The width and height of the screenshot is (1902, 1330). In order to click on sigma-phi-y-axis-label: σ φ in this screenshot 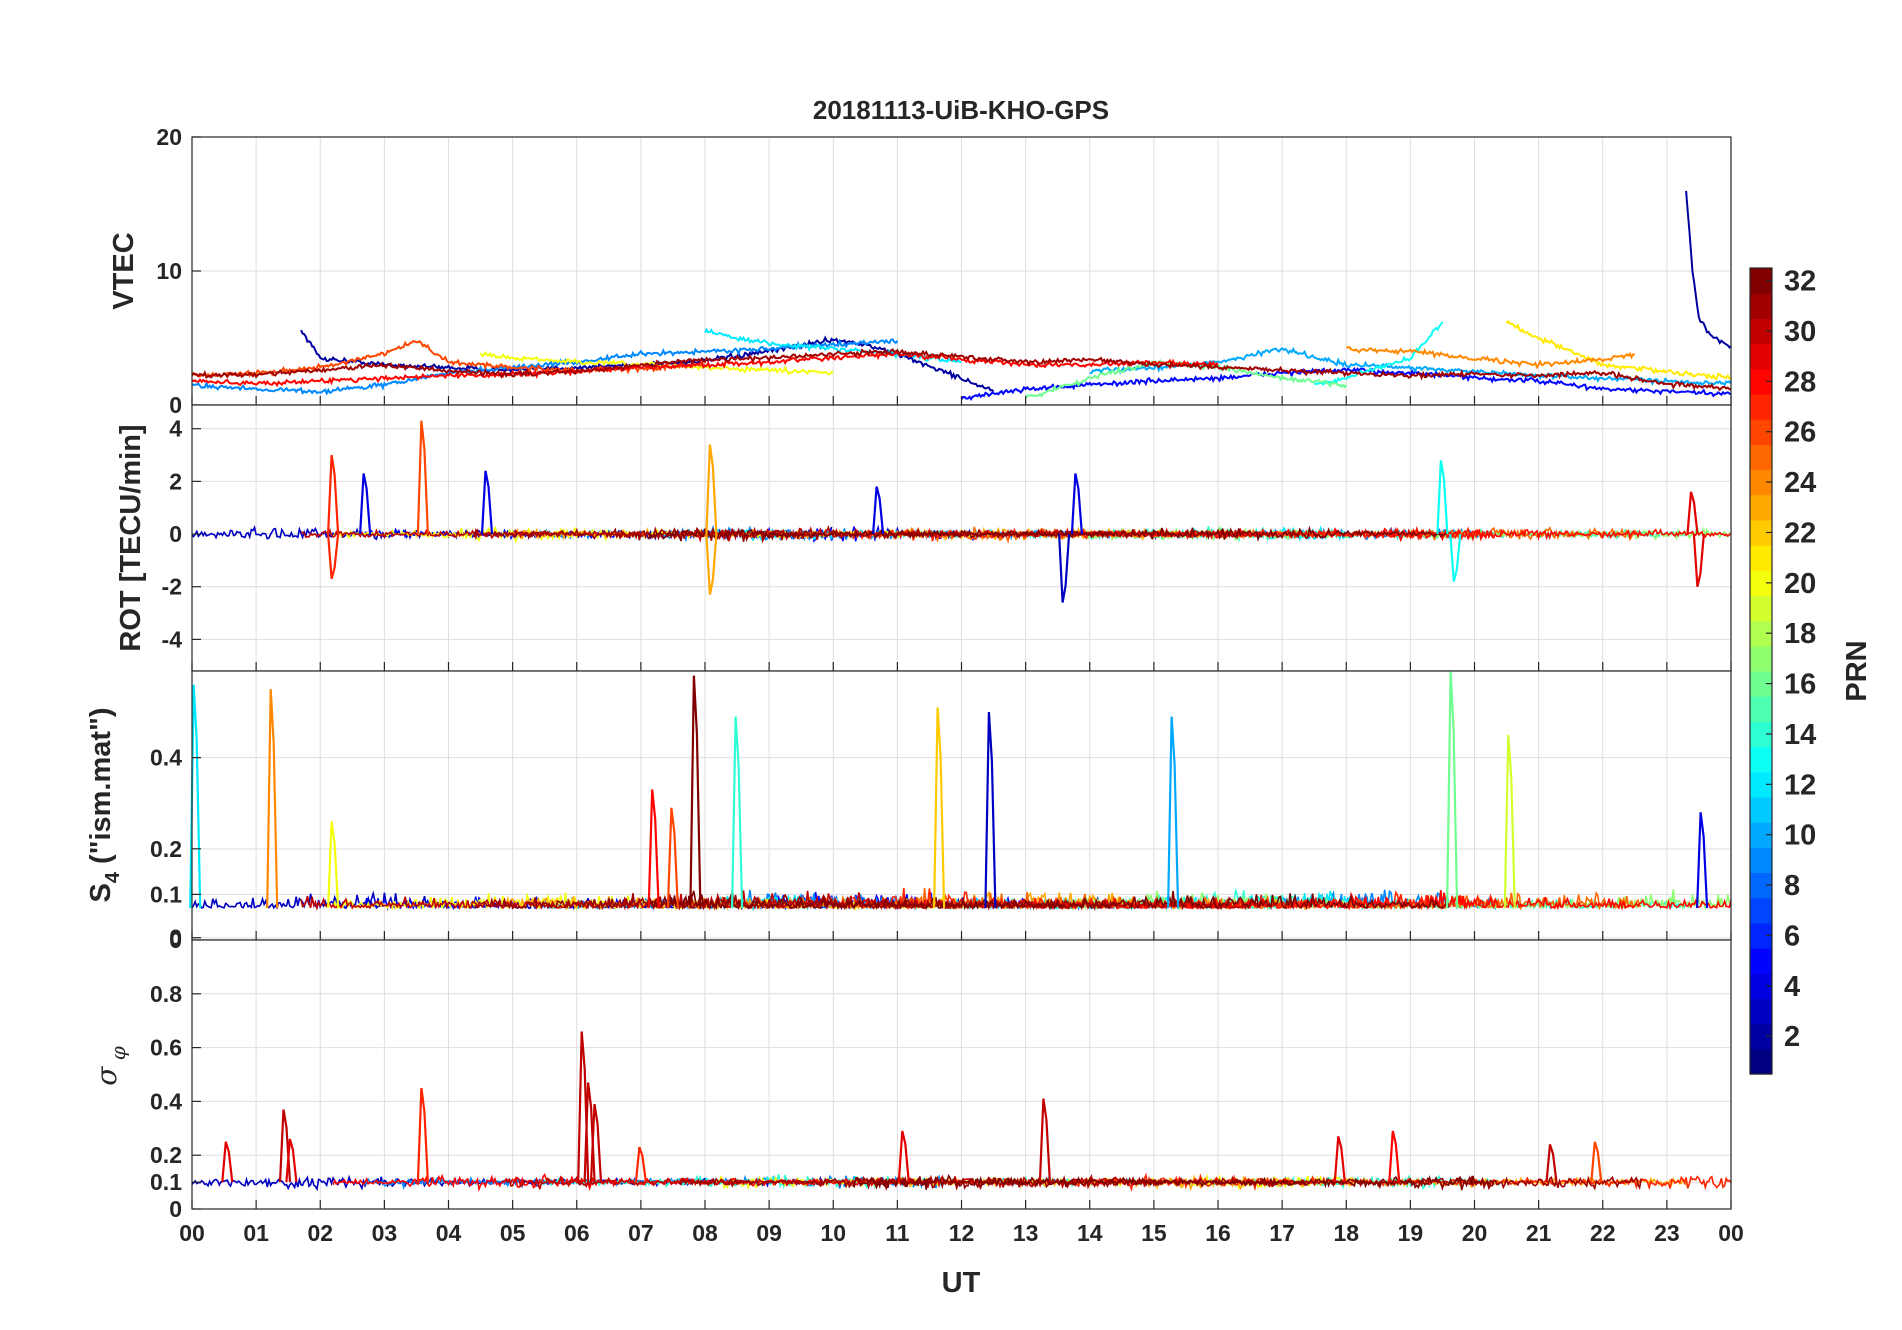, I will do `click(110, 1066)`.